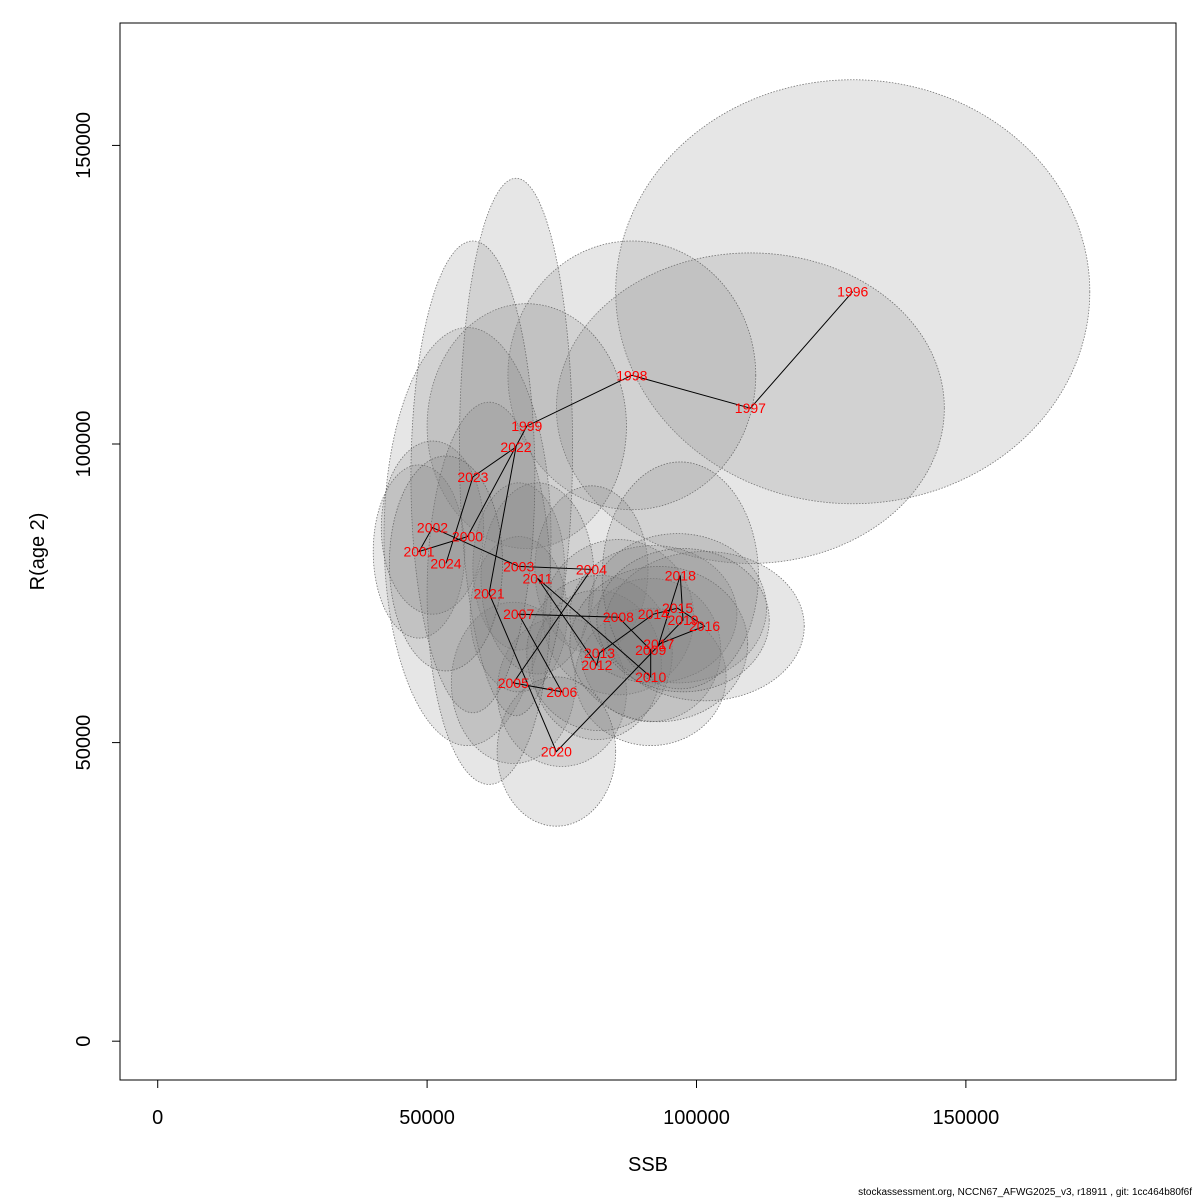  Describe the element at coordinates (84, 743) in the screenshot. I see `y-tick-label: 50000` at that location.